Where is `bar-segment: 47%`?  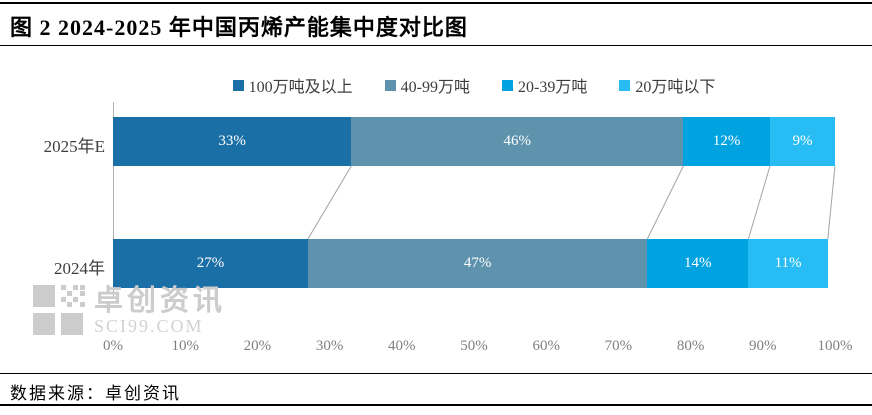
bar-segment: 47% is located at coordinates (477, 263).